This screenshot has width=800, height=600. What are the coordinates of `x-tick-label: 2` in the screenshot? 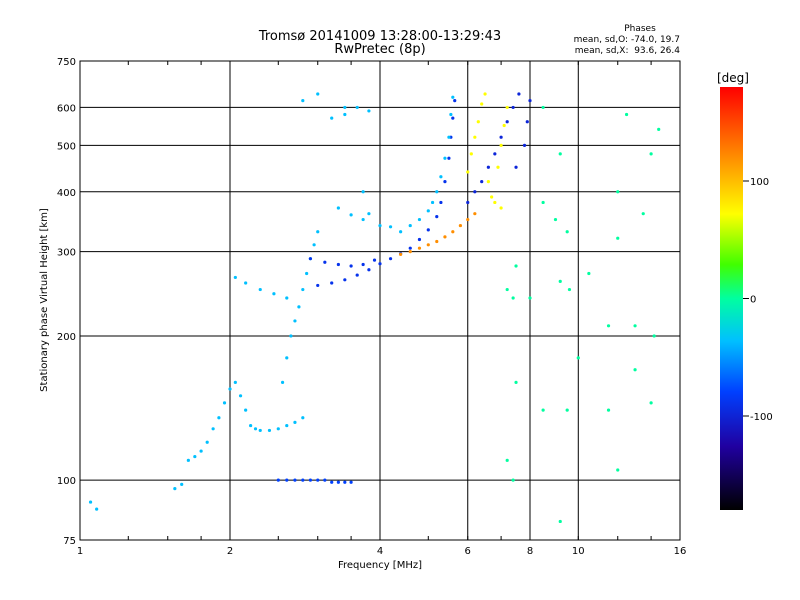 It's located at (230, 551).